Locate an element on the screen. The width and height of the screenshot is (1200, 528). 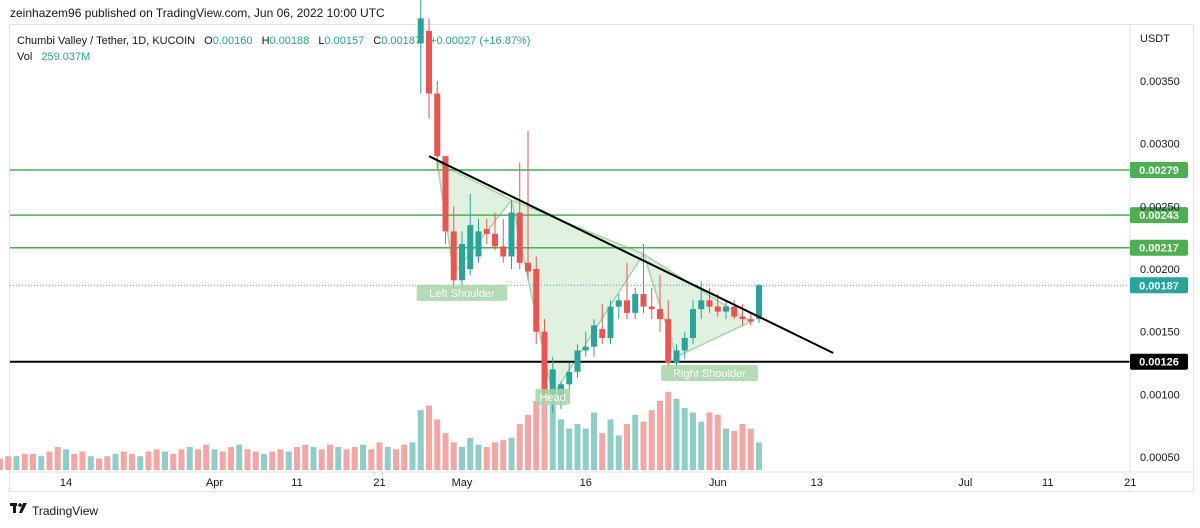
tradingview-logo-icon is located at coordinates (19, 510).